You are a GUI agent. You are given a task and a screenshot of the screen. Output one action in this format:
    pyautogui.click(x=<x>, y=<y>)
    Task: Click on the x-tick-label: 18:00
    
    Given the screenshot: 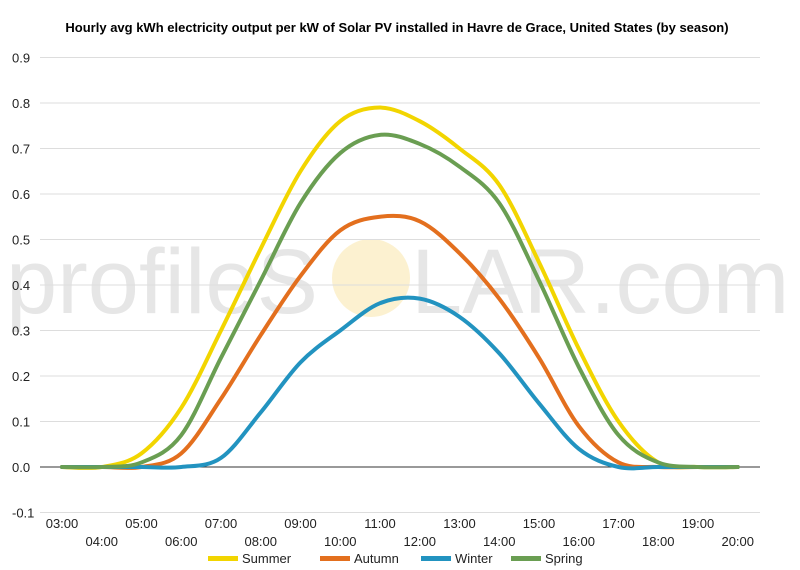 What is the action you would take?
    pyautogui.click(x=658, y=541)
    